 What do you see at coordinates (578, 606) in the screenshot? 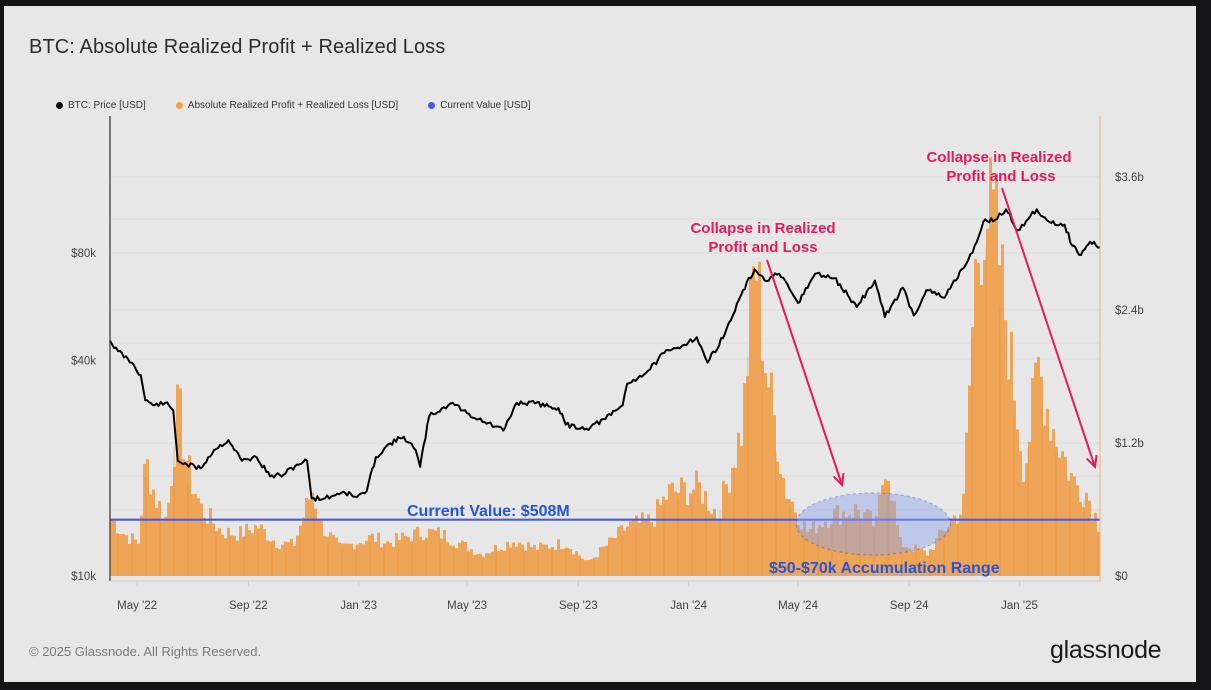
I see `x-tick-label: Sep '23` at bounding box center [578, 606].